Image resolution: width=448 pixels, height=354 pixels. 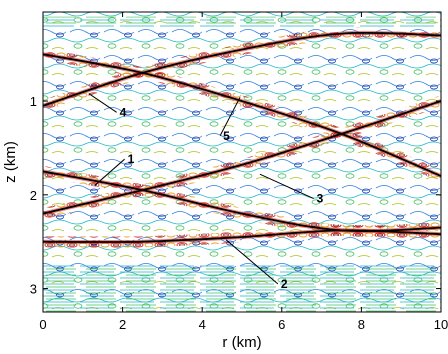 I want to click on contour-top-stripes, so click(x=242, y=22).